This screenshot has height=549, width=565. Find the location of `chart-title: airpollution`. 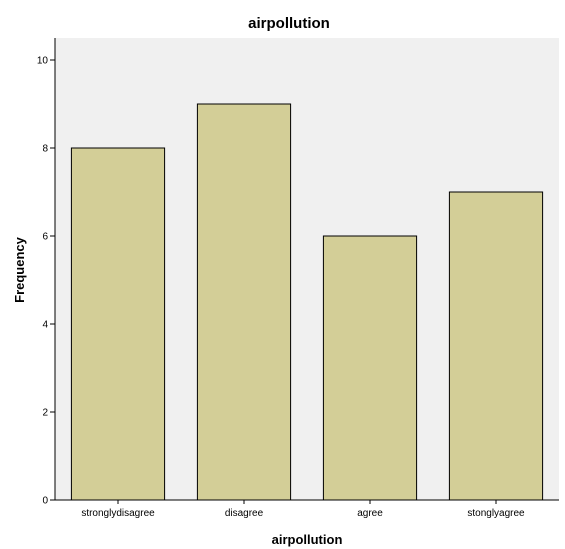

chart-title: airpollution is located at coordinates (289, 23).